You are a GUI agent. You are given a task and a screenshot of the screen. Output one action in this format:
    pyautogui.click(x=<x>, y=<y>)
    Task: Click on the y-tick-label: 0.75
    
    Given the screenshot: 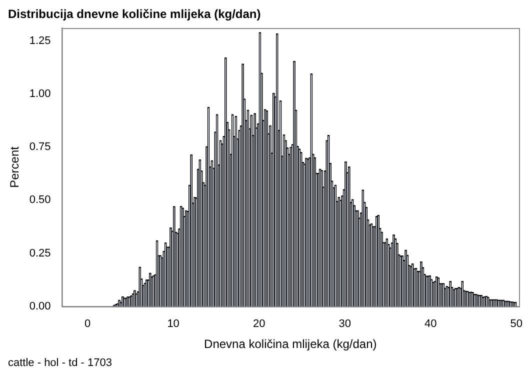 What is the action you would take?
    pyautogui.click(x=40, y=147)
    